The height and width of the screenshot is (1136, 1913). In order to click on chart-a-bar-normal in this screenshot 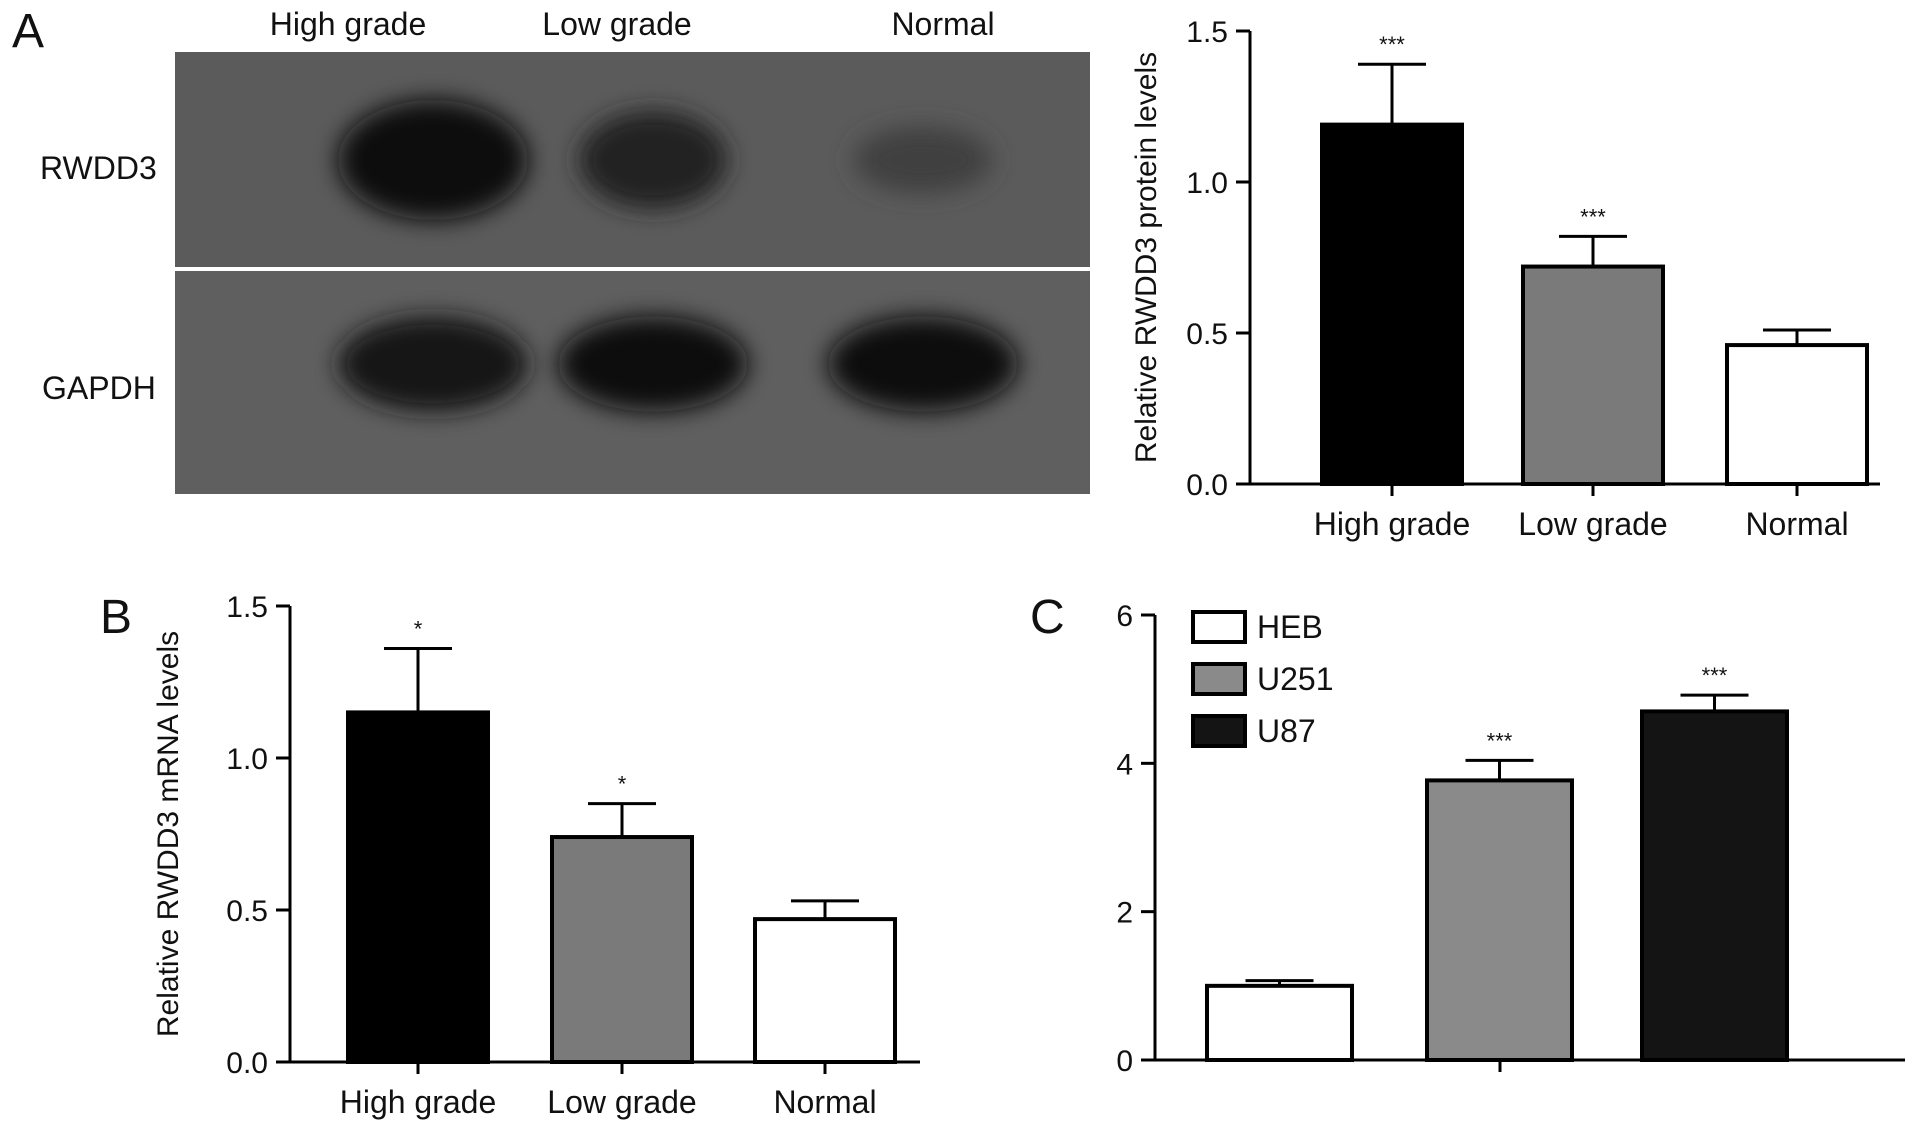, I will do `click(1797, 414)`.